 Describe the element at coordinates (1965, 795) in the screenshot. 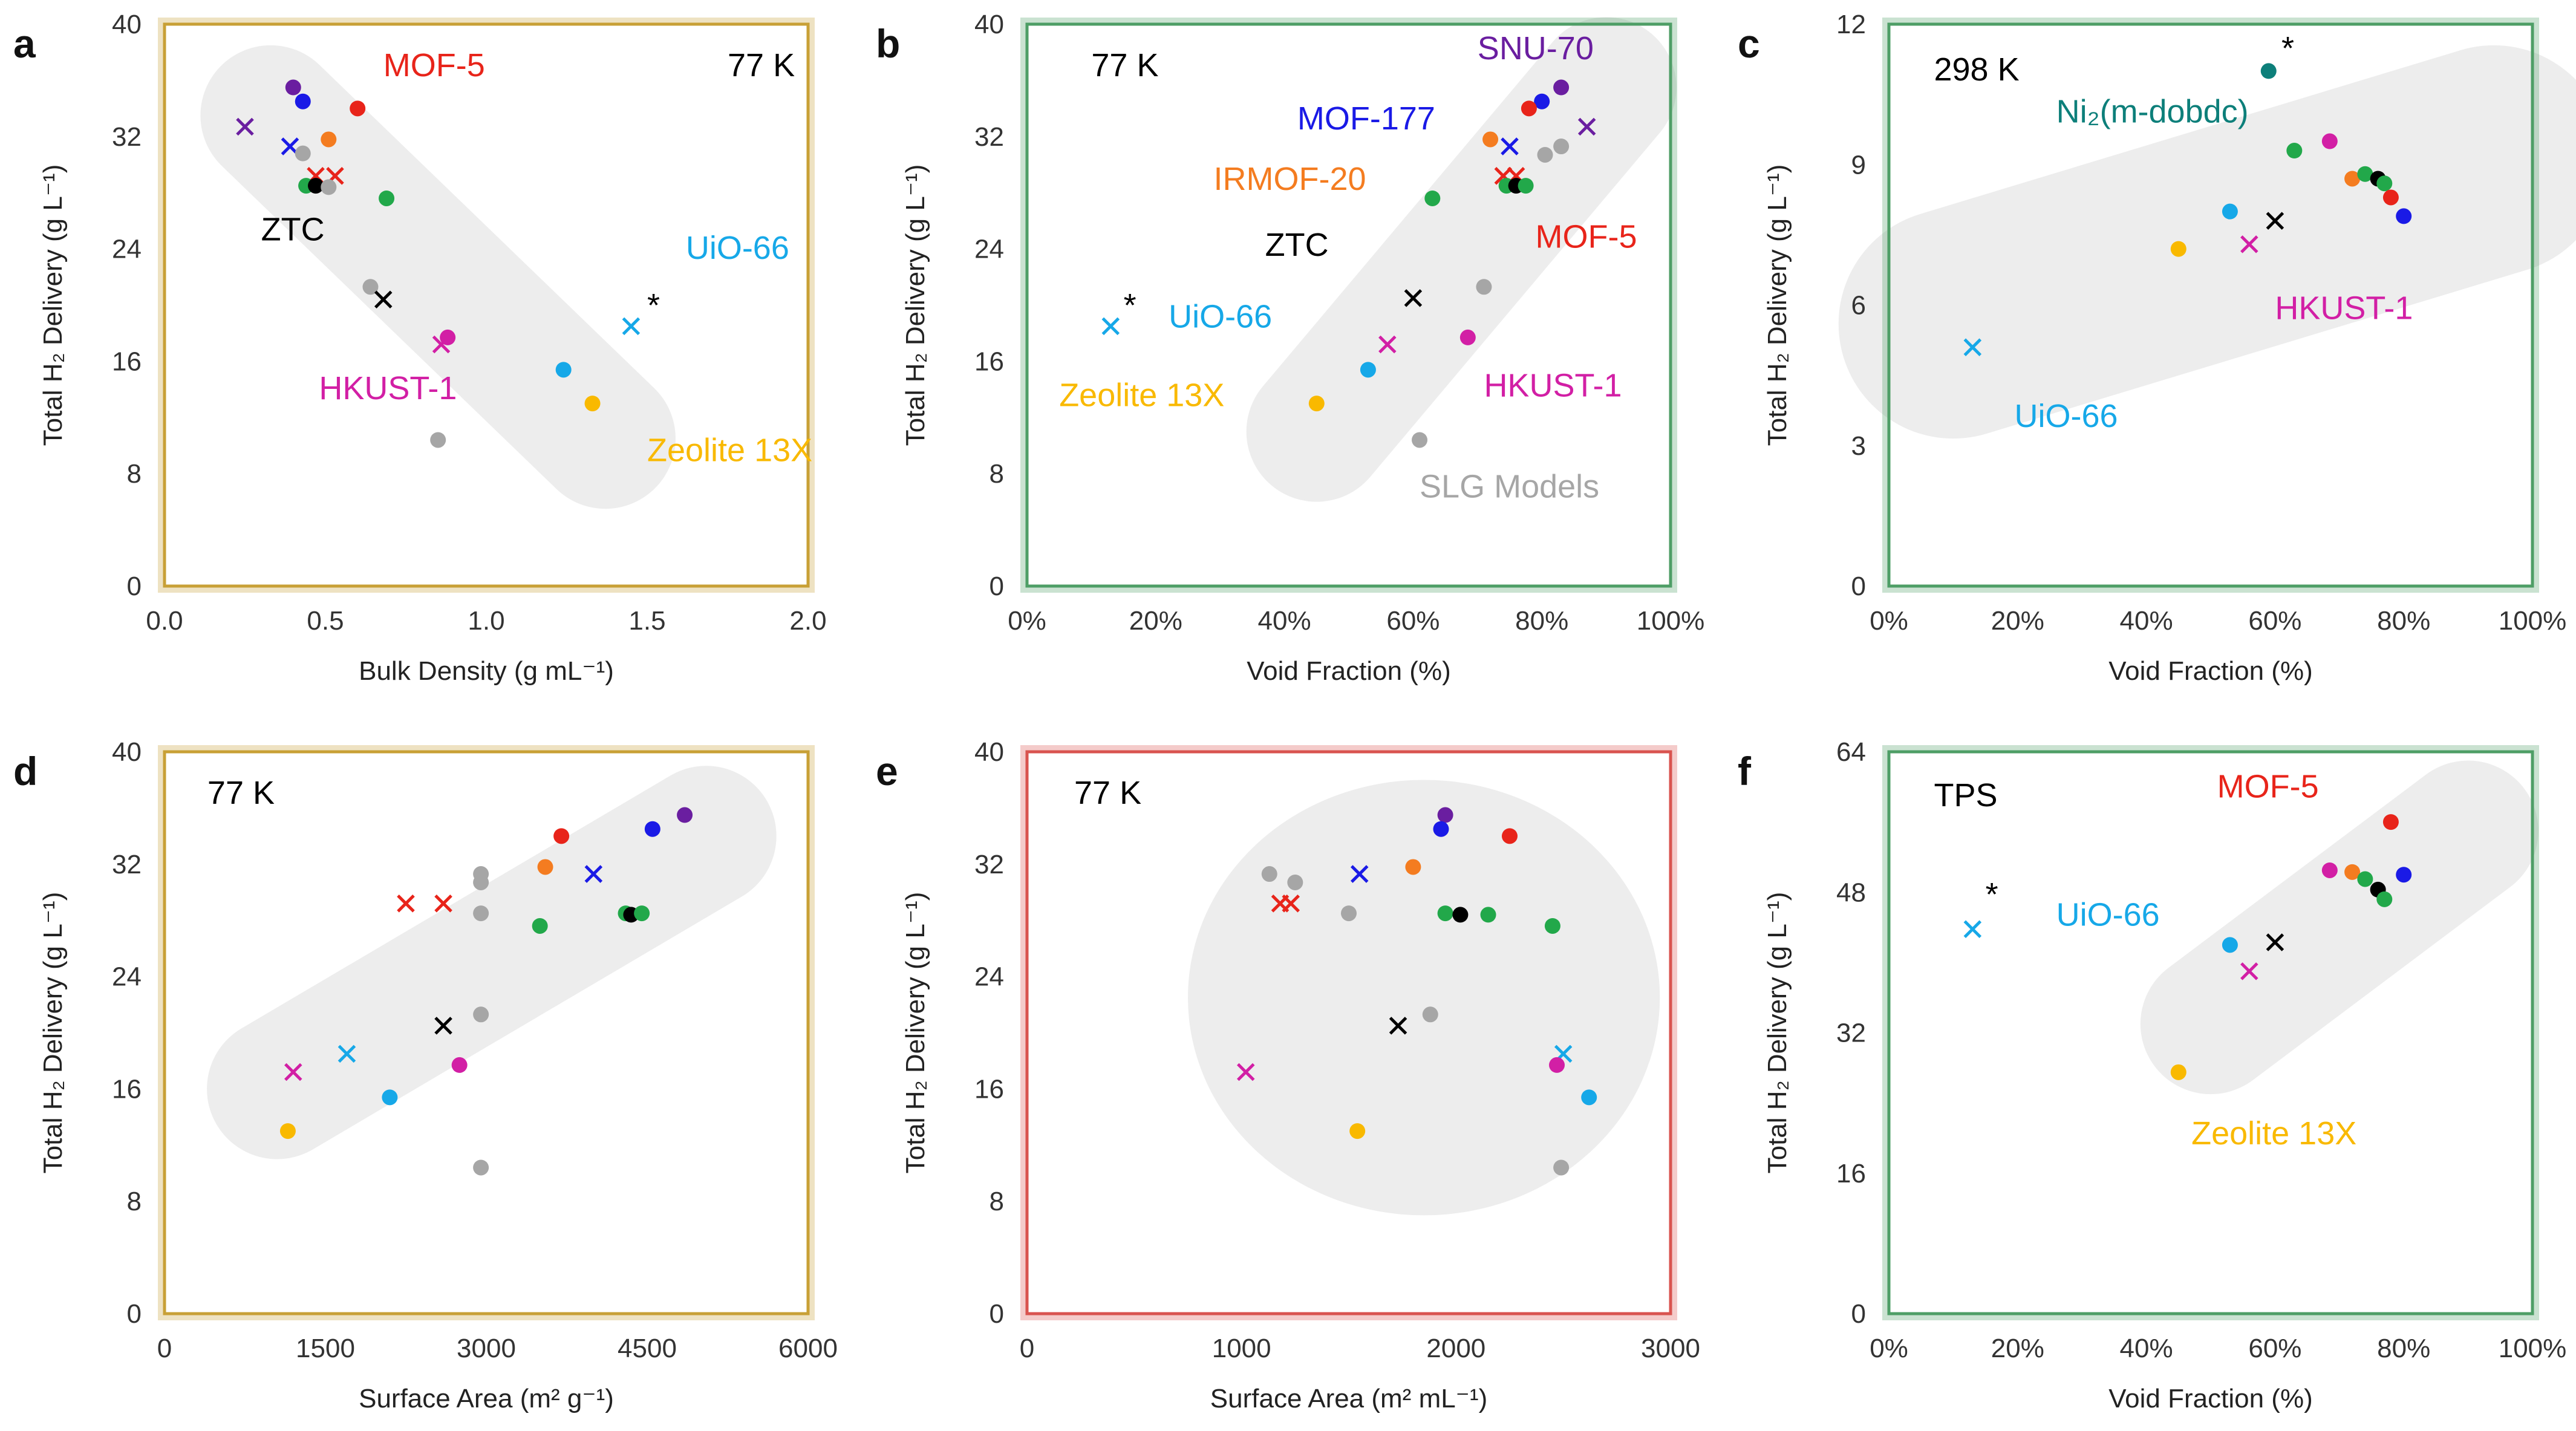

I see `annotation-label: TPS` at that location.